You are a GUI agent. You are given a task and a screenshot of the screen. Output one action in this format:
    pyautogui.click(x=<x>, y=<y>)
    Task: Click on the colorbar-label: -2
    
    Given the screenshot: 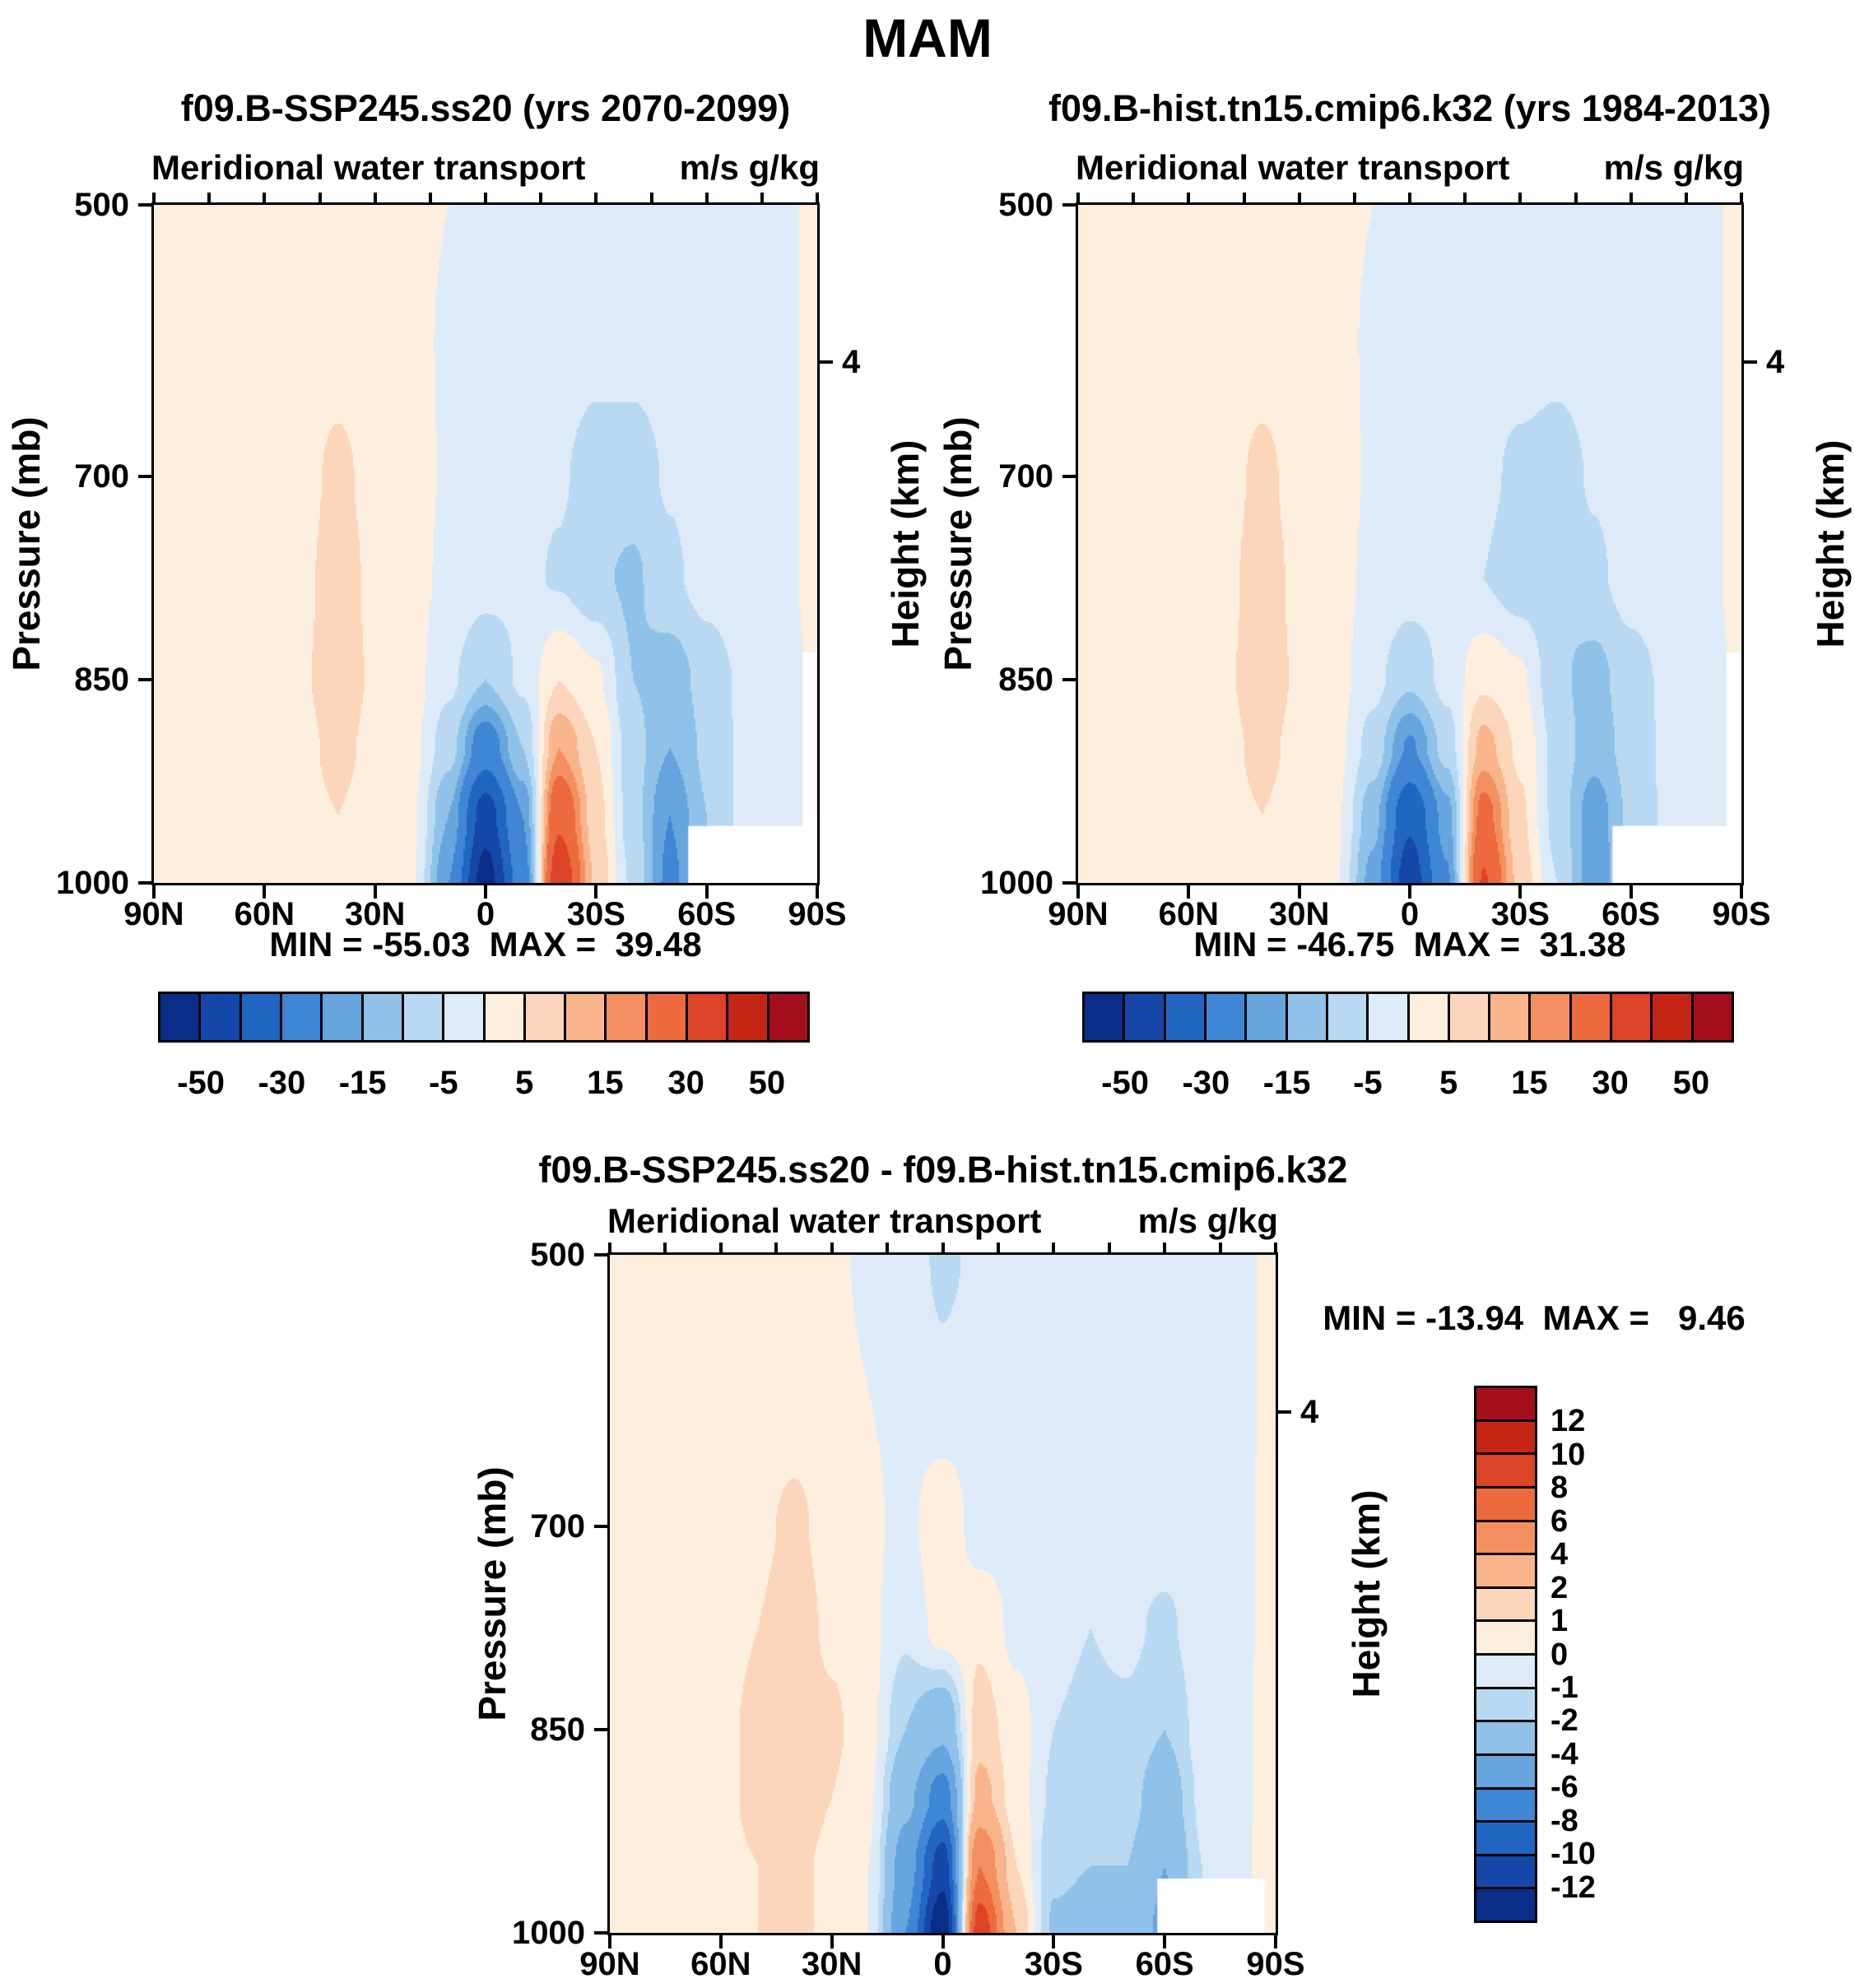 What is the action you would take?
    pyautogui.click(x=1564, y=1721)
    